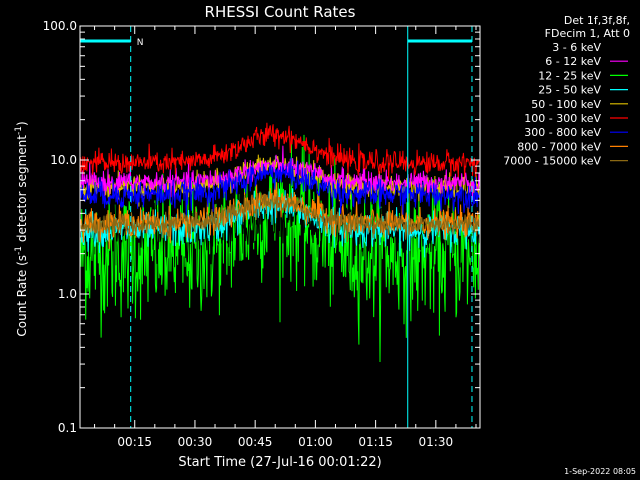 Image resolution: width=640 pixels, height=480 pixels. What do you see at coordinates (140, 43) in the screenshot?
I see `saa-flag-label: N` at bounding box center [140, 43].